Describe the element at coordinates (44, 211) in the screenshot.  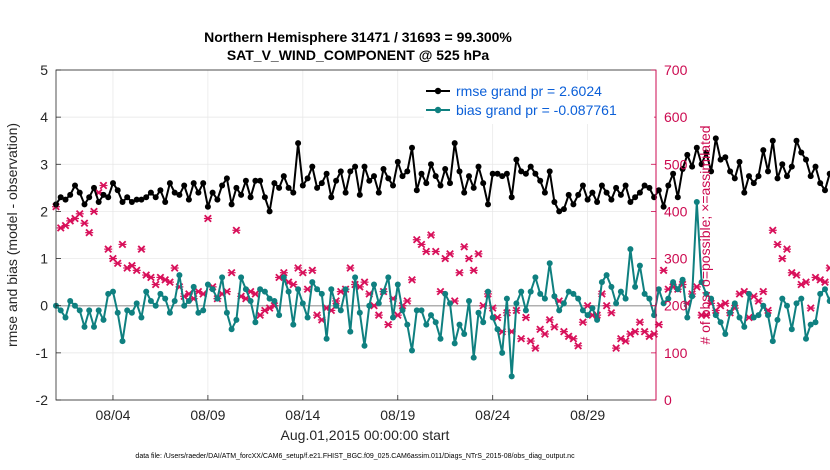
I see `y-left-tick-label: 2` at that location.